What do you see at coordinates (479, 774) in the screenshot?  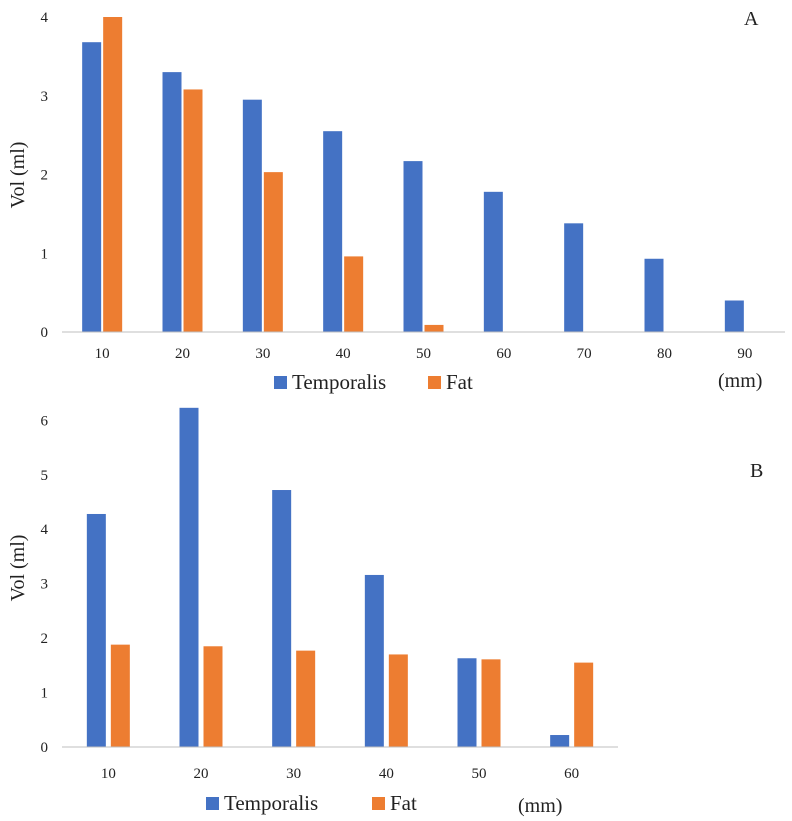 I see `panel-b-x-tick-label: 50` at bounding box center [479, 774].